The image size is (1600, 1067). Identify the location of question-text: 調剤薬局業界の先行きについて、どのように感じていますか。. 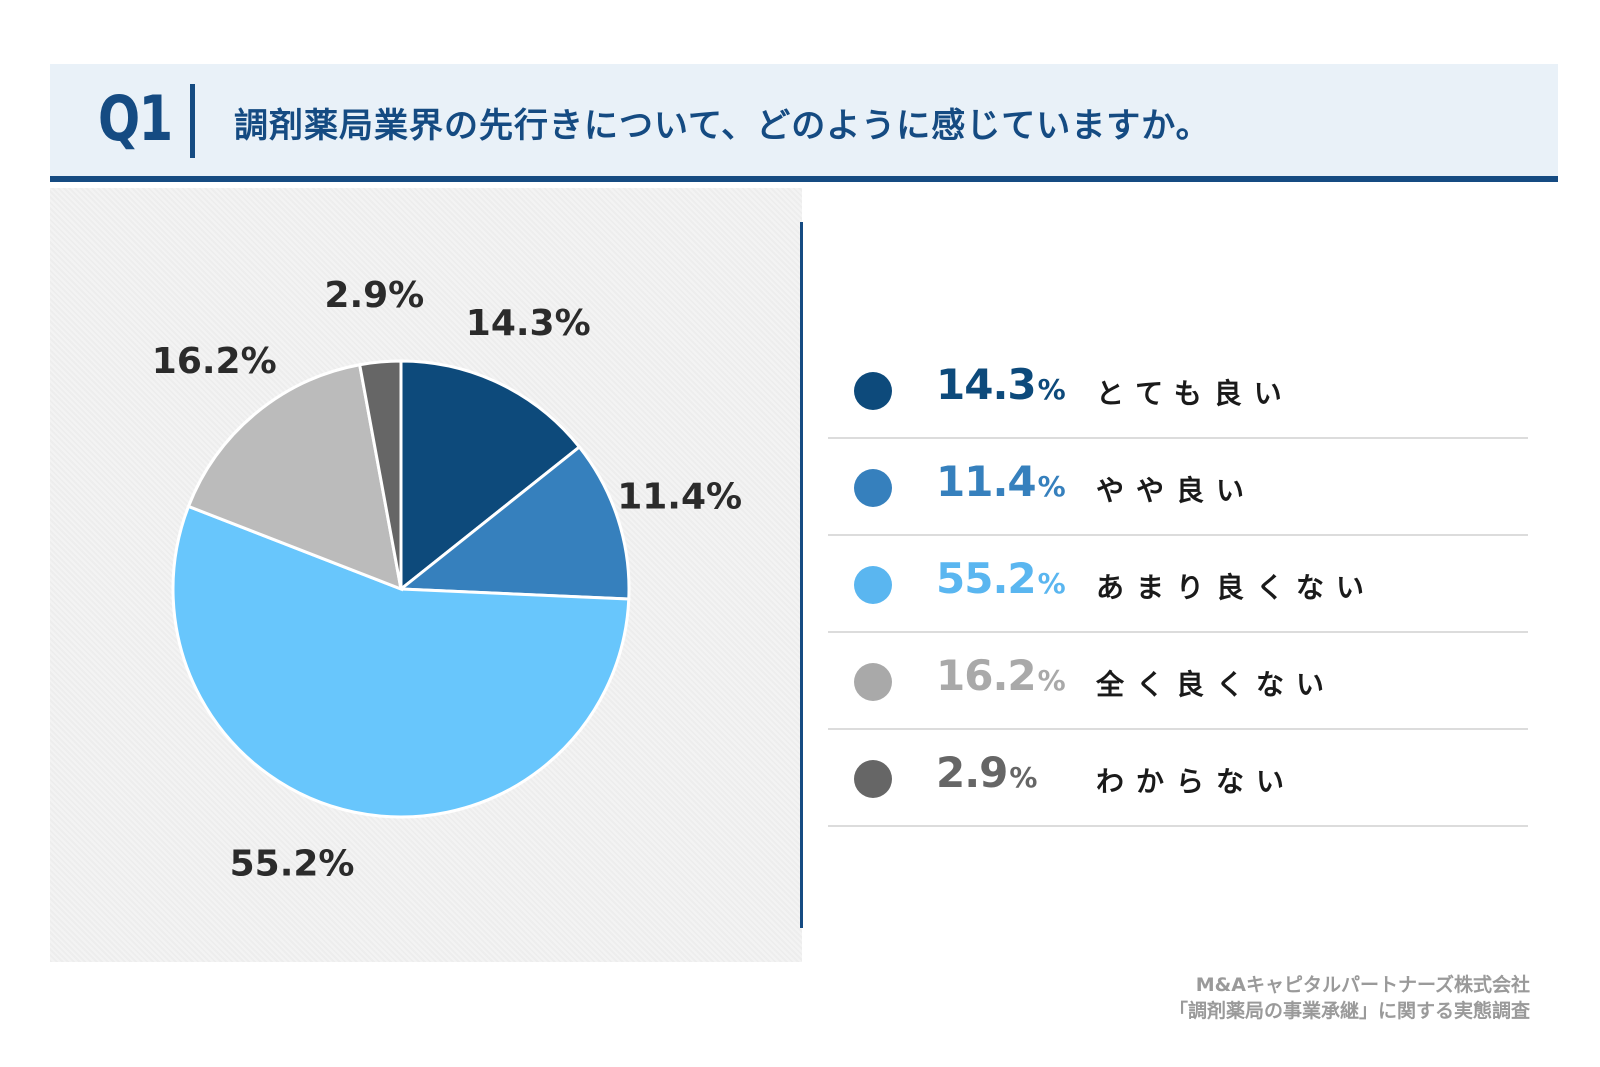
(722, 126).